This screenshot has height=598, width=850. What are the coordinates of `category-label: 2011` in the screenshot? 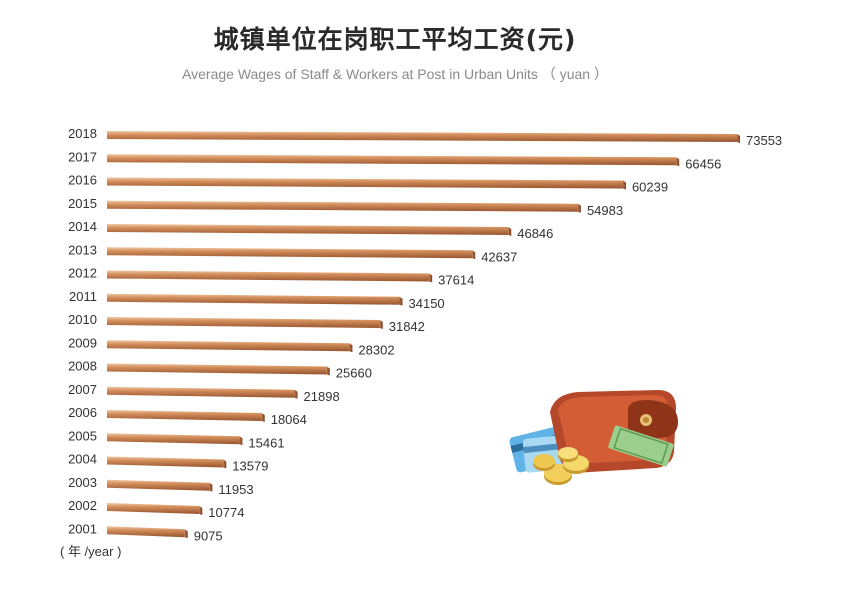 It's located at (83, 296).